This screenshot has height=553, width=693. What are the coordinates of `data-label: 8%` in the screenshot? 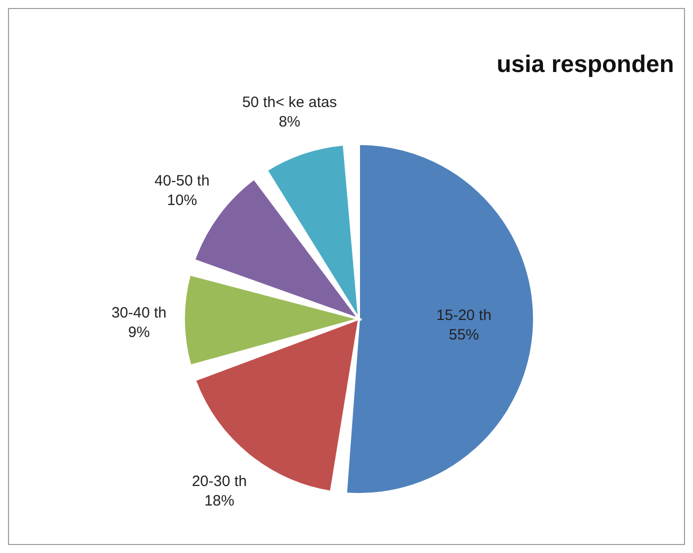 It's located at (289, 122).